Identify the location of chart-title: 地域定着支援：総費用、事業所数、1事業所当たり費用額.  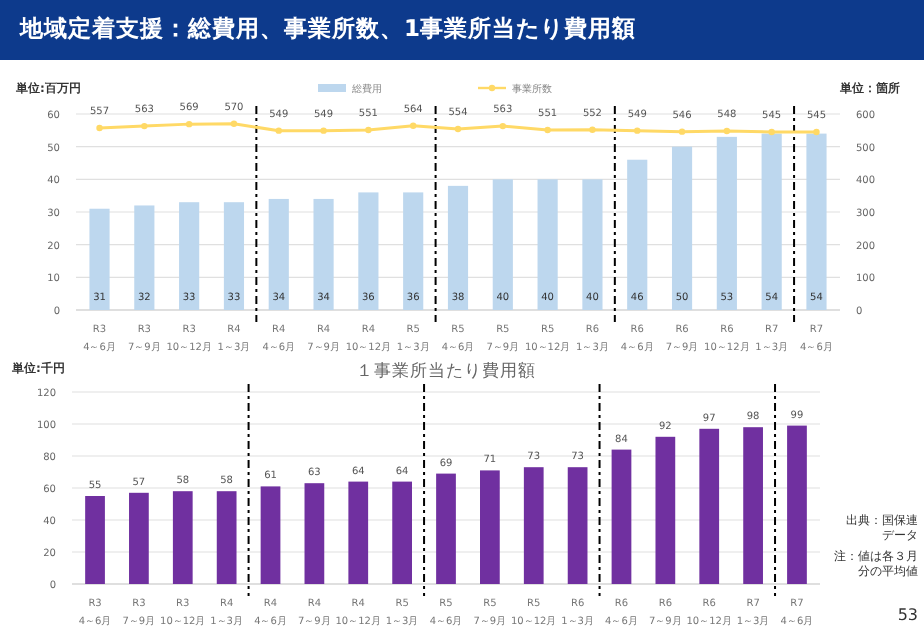
(327, 28).